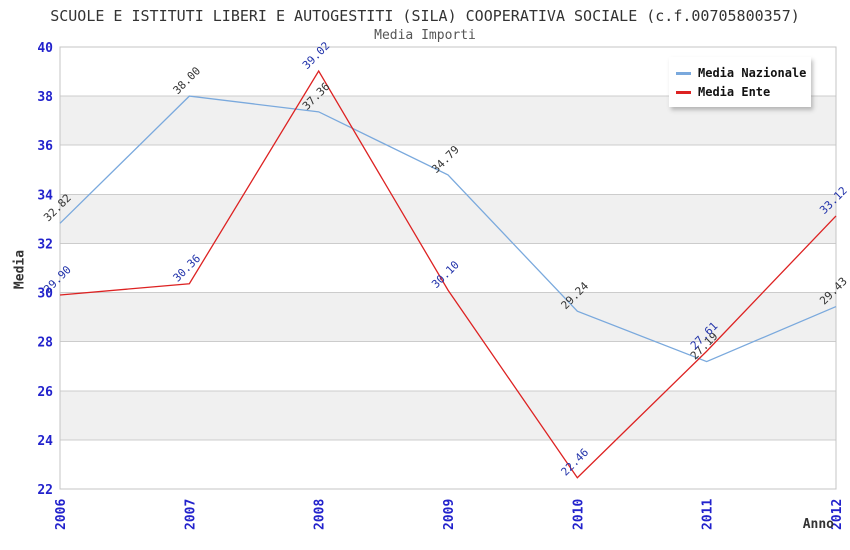 Image resolution: width=850 pixels, height=550 pixels. I want to click on y-axis-label: Media, so click(20, 269).